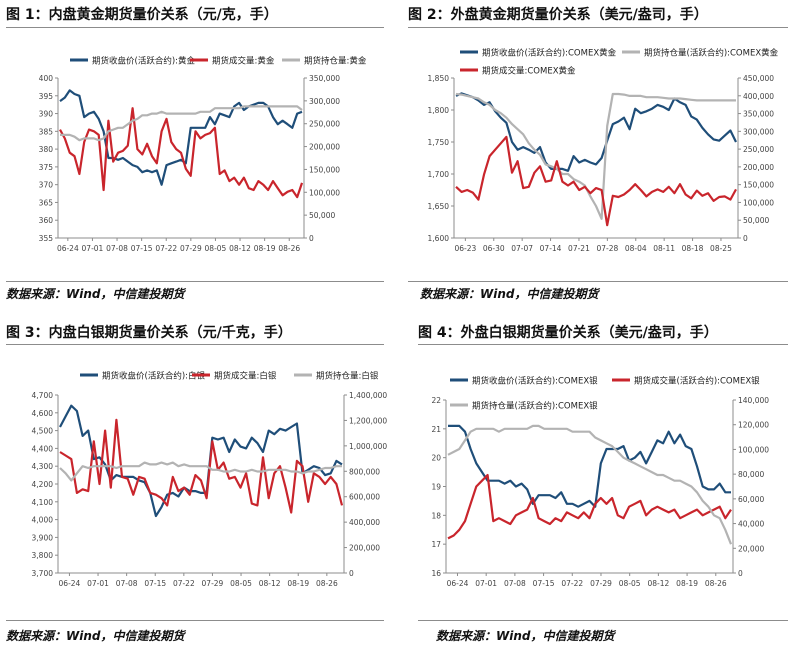 The height and width of the screenshot is (657, 794). I want to click on chart-4-x-tick-label: 08-26, so click(716, 583).